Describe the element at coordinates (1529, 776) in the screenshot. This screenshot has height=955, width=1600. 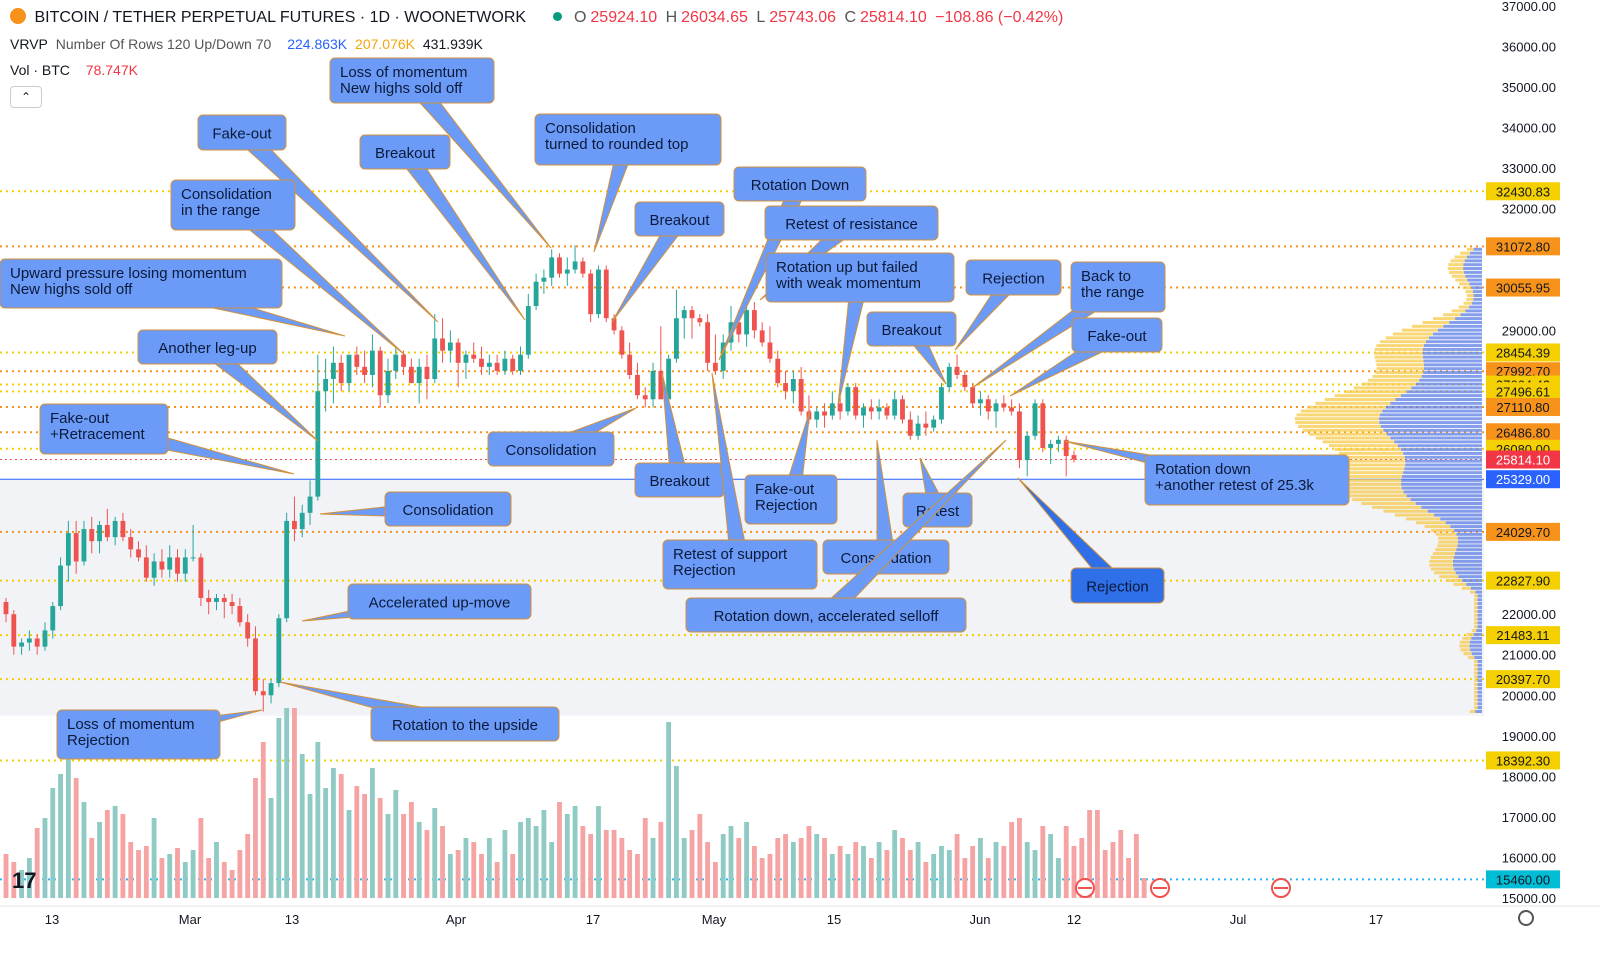
I see `y-tick-label: 18000.00` at that location.